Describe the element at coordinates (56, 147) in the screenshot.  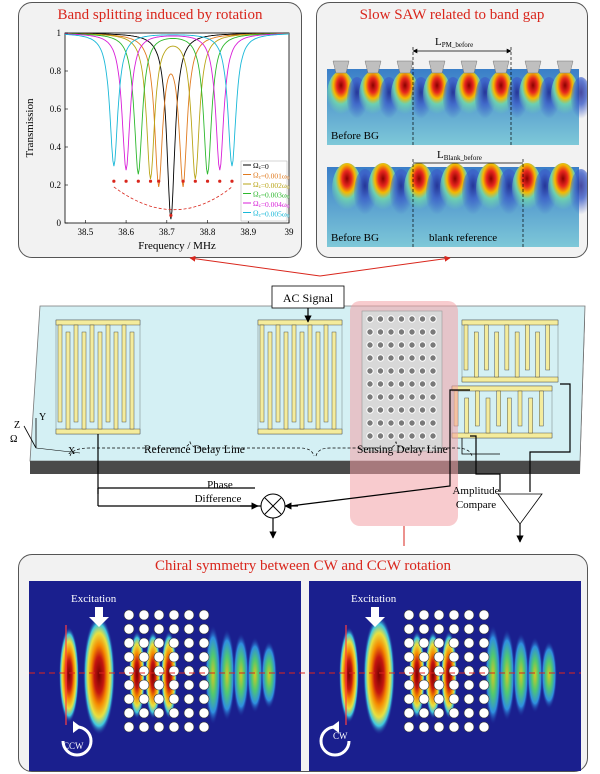
I see `y-tick-label: 0.4` at that location.